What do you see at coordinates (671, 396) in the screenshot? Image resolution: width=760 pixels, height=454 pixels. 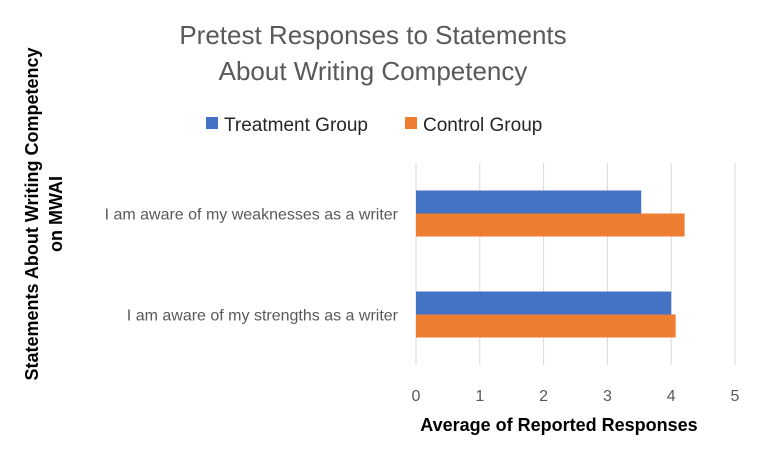 I see `x-tick-label: 4` at bounding box center [671, 396].